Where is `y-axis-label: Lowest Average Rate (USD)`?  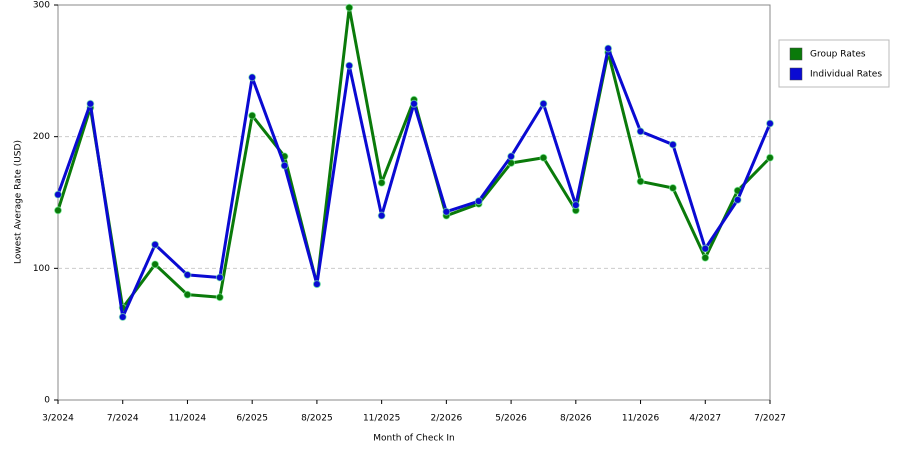
y-axis-label: Lowest Average Rate (USD) is located at coordinates (19, 202).